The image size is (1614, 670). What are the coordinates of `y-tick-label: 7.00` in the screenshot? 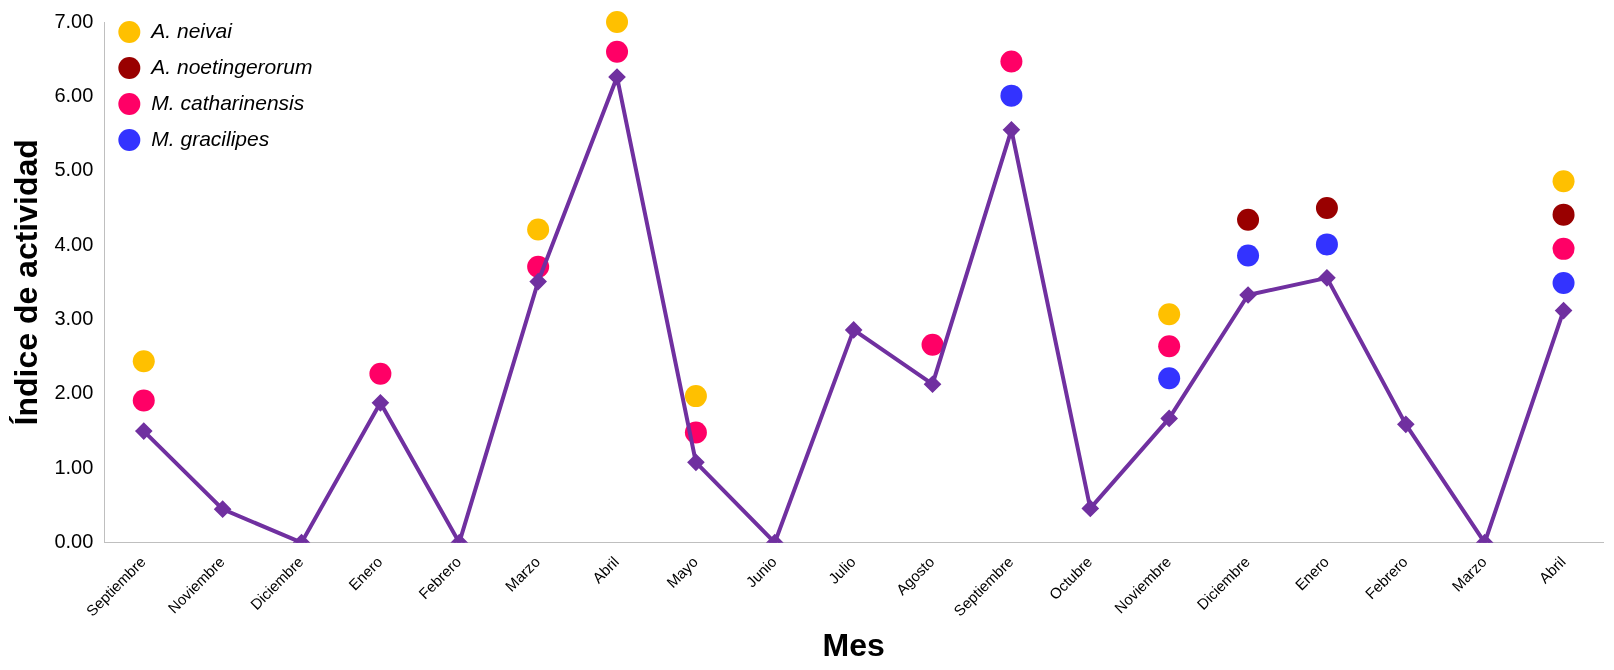 It's located at (74, 20).